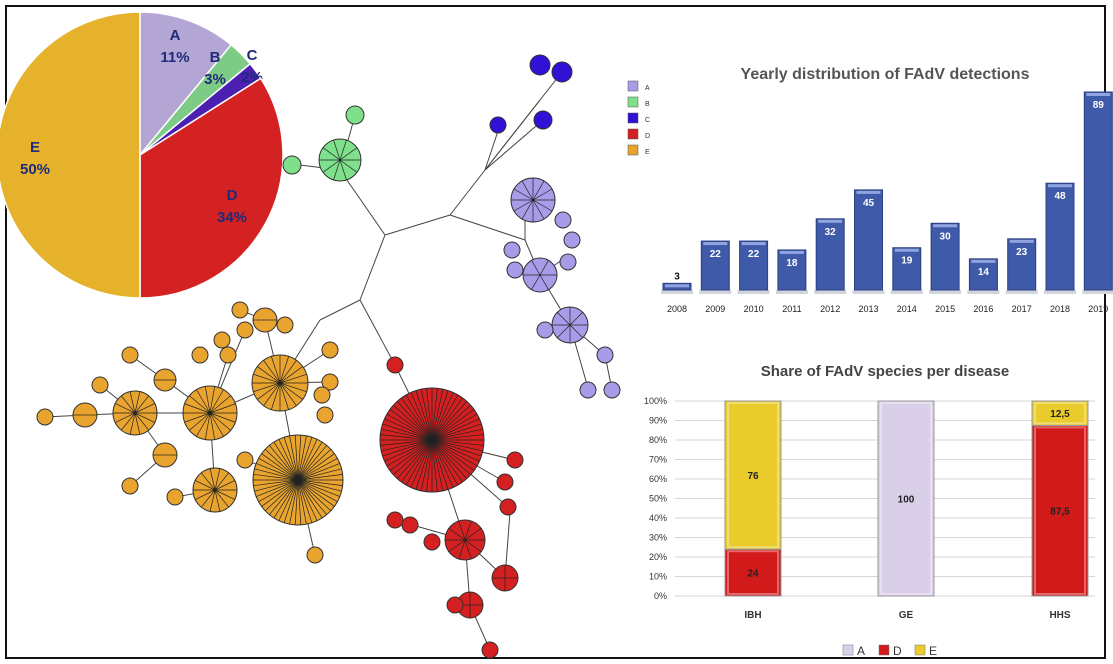 The image size is (1113, 664). What do you see at coordinates (861, 651) in the screenshot?
I see `stack-legend-label-a: A` at bounding box center [861, 651].